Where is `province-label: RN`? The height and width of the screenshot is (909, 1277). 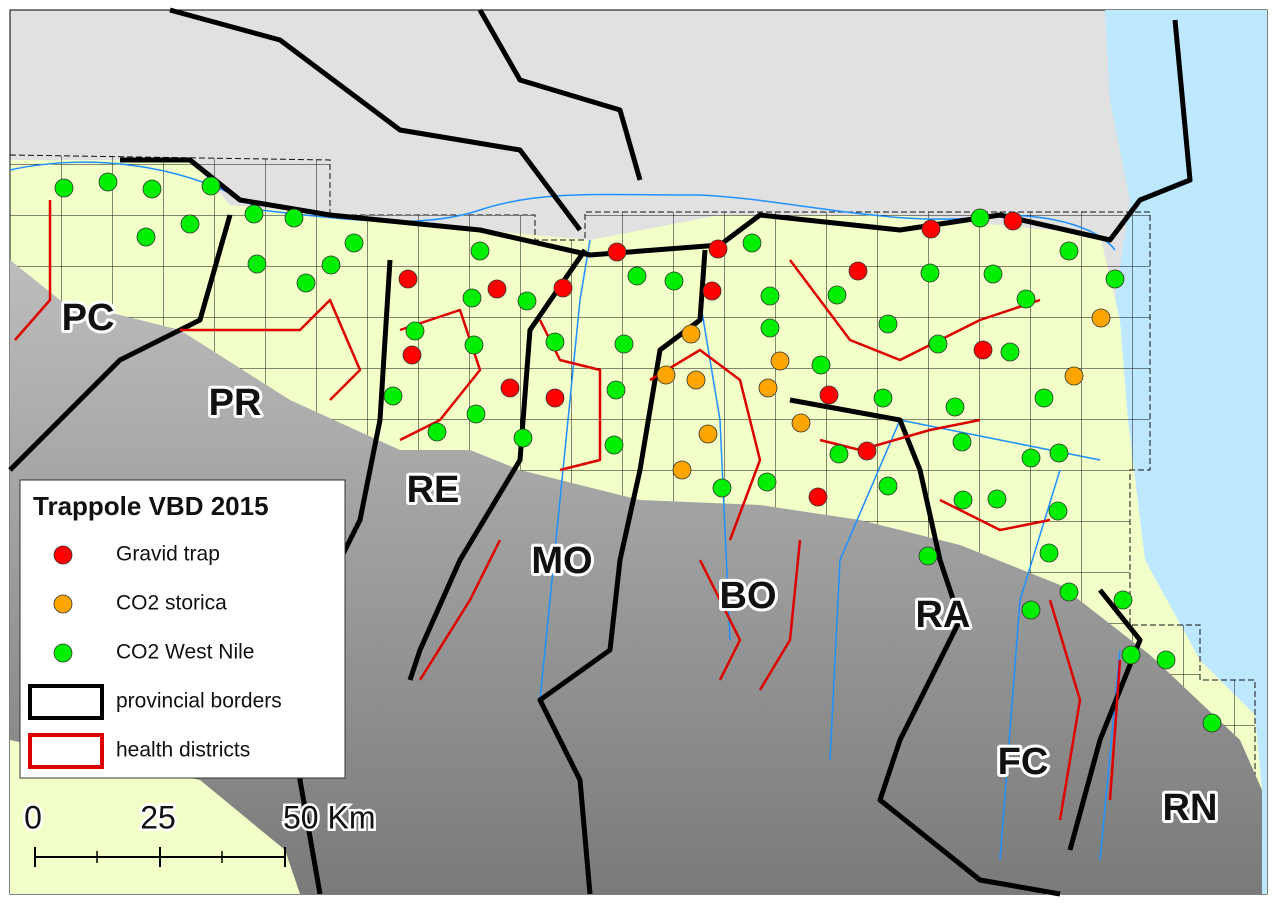
province-label: RN is located at coordinates (1190, 808).